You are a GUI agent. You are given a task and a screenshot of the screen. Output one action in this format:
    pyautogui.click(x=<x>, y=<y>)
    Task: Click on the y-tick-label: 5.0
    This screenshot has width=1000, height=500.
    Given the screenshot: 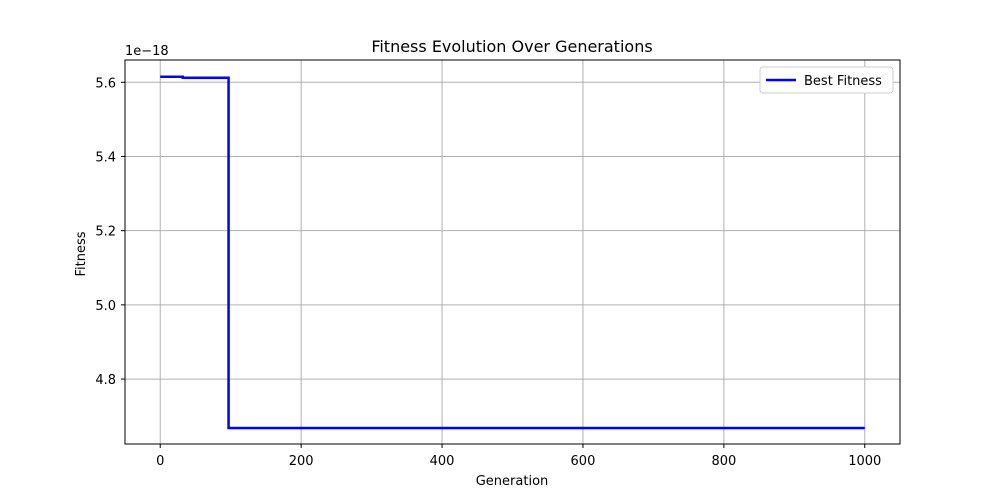 What is the action you would take?
    pyautogui.click(x=105, y=306)
    